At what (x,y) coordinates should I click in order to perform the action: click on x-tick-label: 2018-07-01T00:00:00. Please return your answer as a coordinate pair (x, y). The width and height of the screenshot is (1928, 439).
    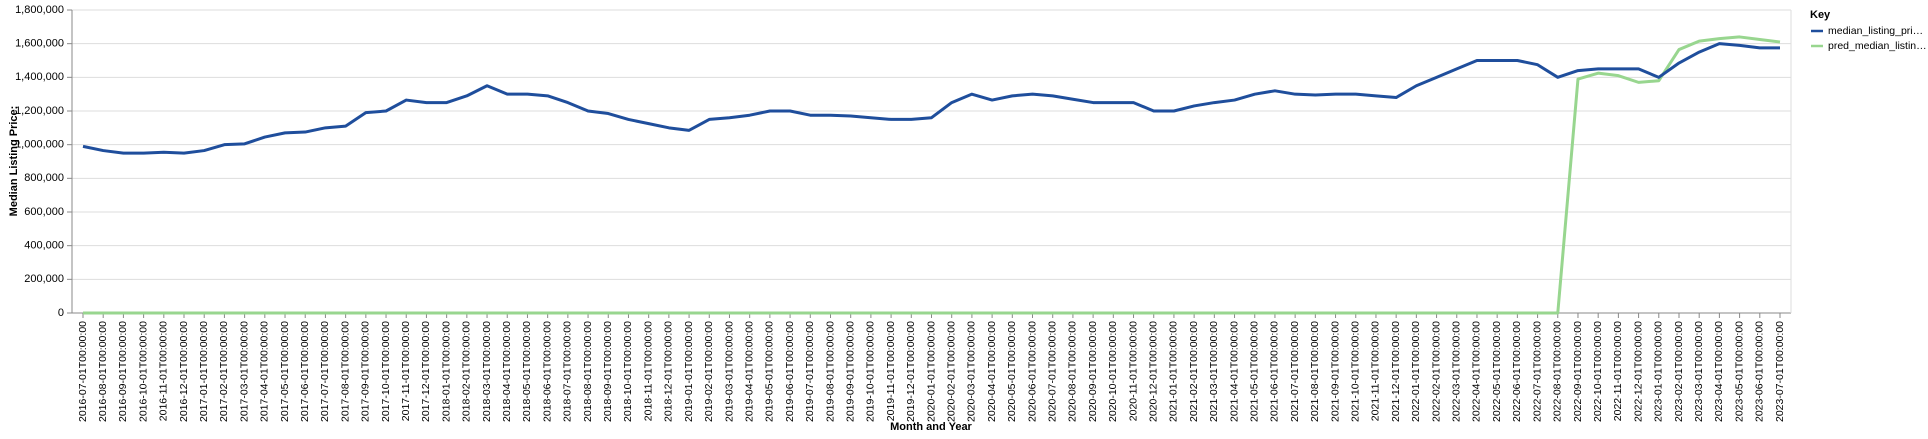
    Looking at the image, I should click on (568, 371).